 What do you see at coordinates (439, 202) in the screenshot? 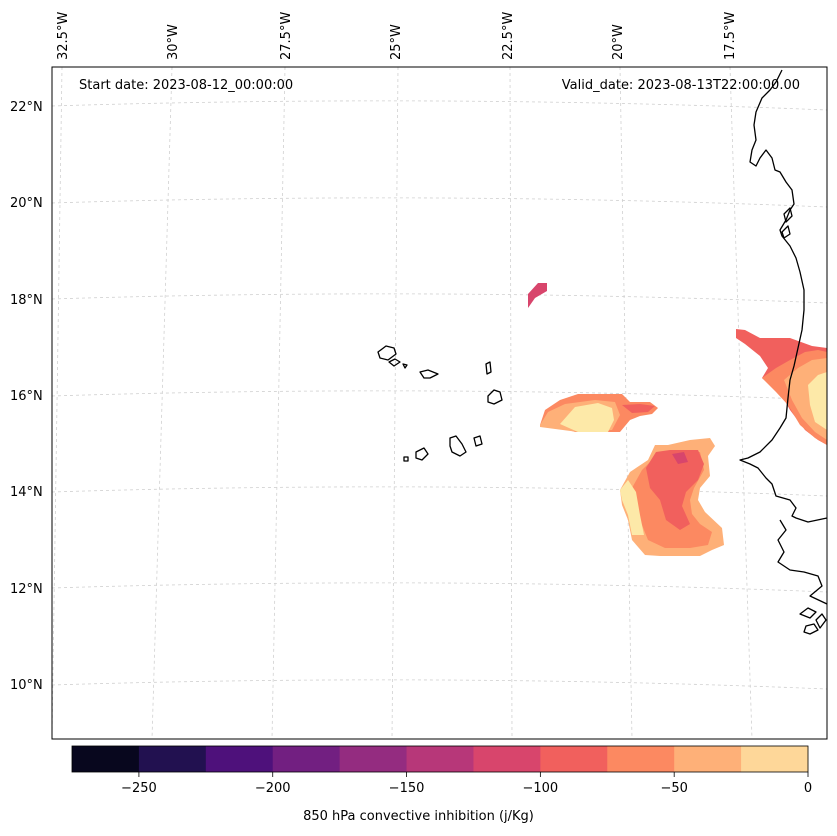
I see `parallel-20n` at bounding box center [439, 202].